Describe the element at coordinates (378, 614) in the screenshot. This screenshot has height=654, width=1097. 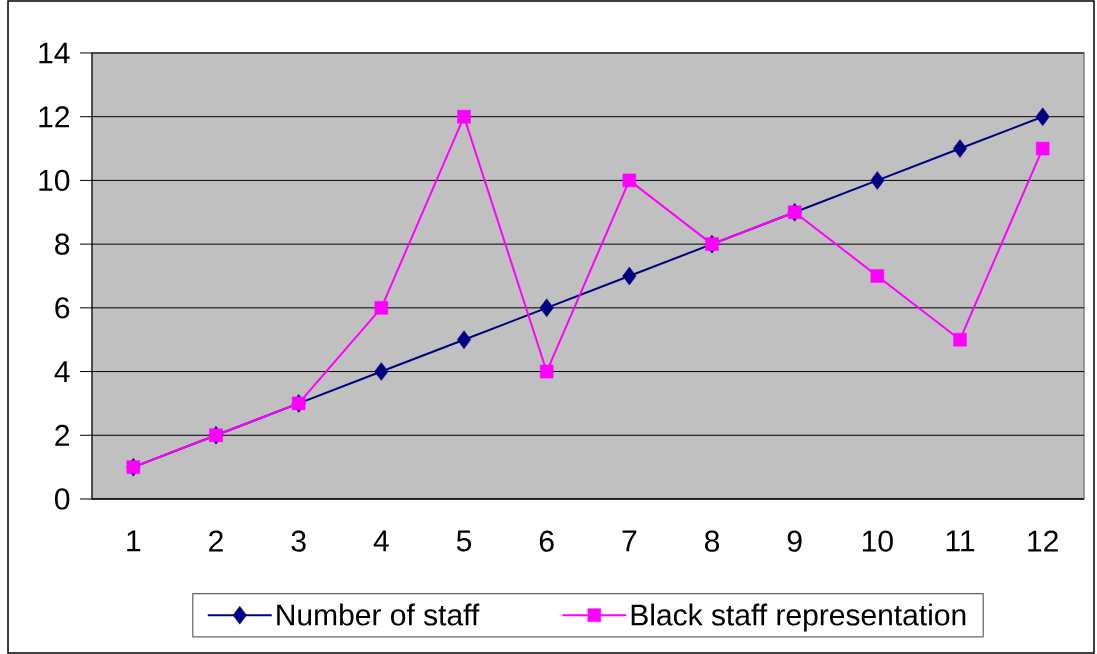
I see `legend-label: Number of staff` at that location.